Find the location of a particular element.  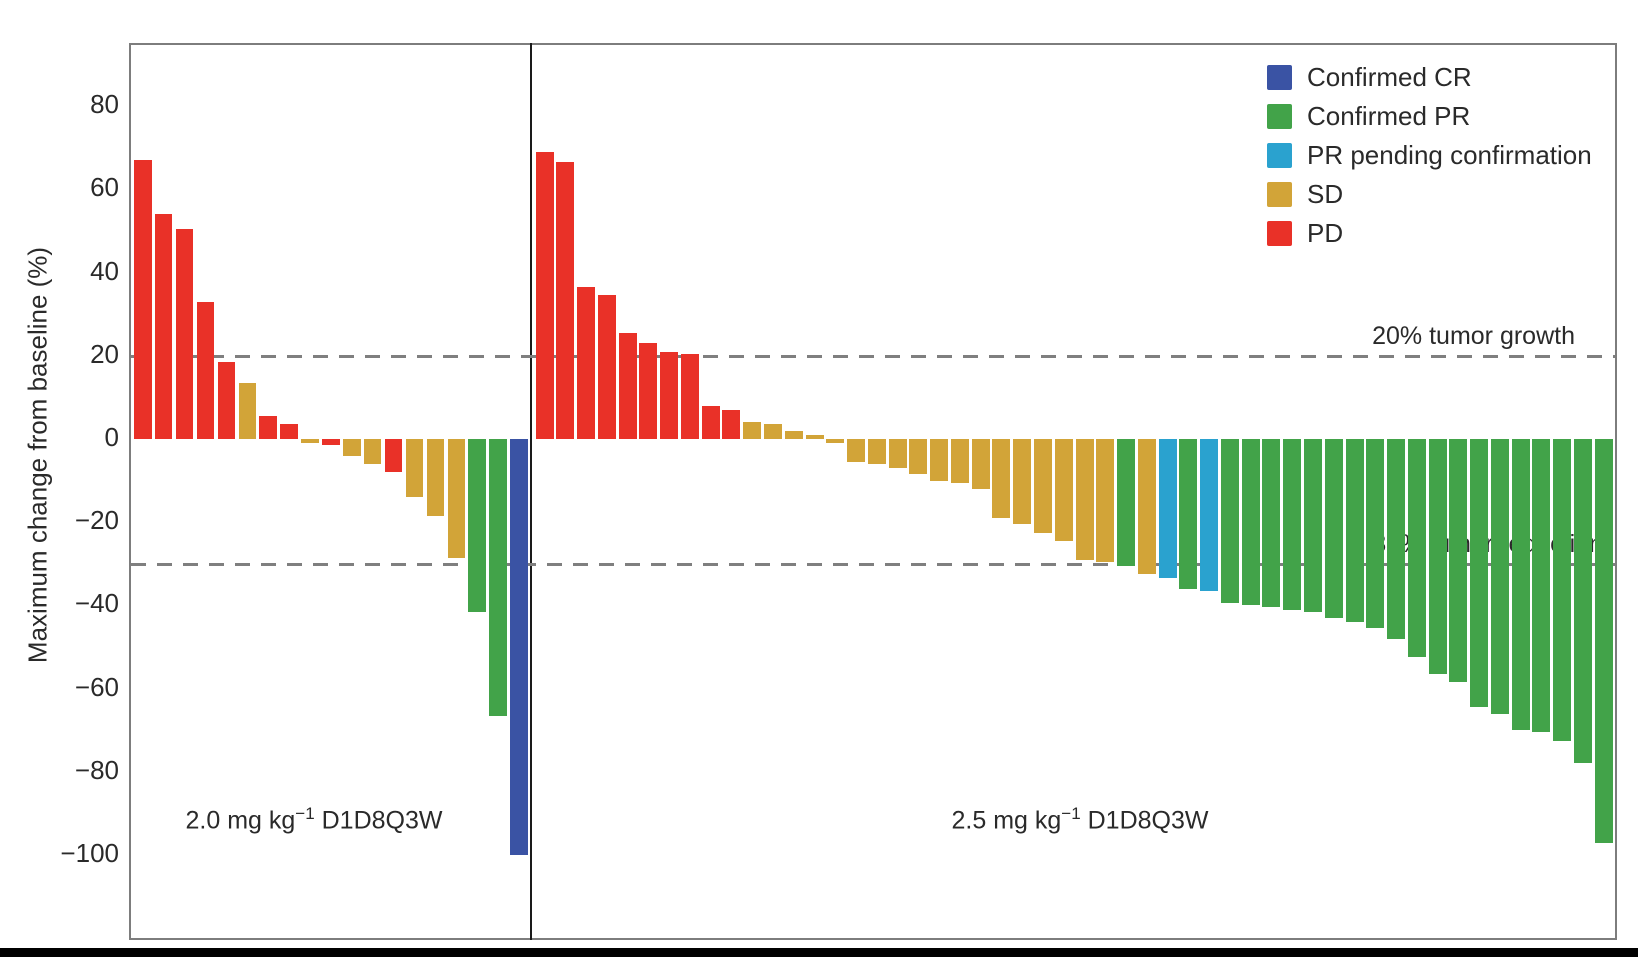

y-tick-label: −100 is located at coordinates (89, 853).